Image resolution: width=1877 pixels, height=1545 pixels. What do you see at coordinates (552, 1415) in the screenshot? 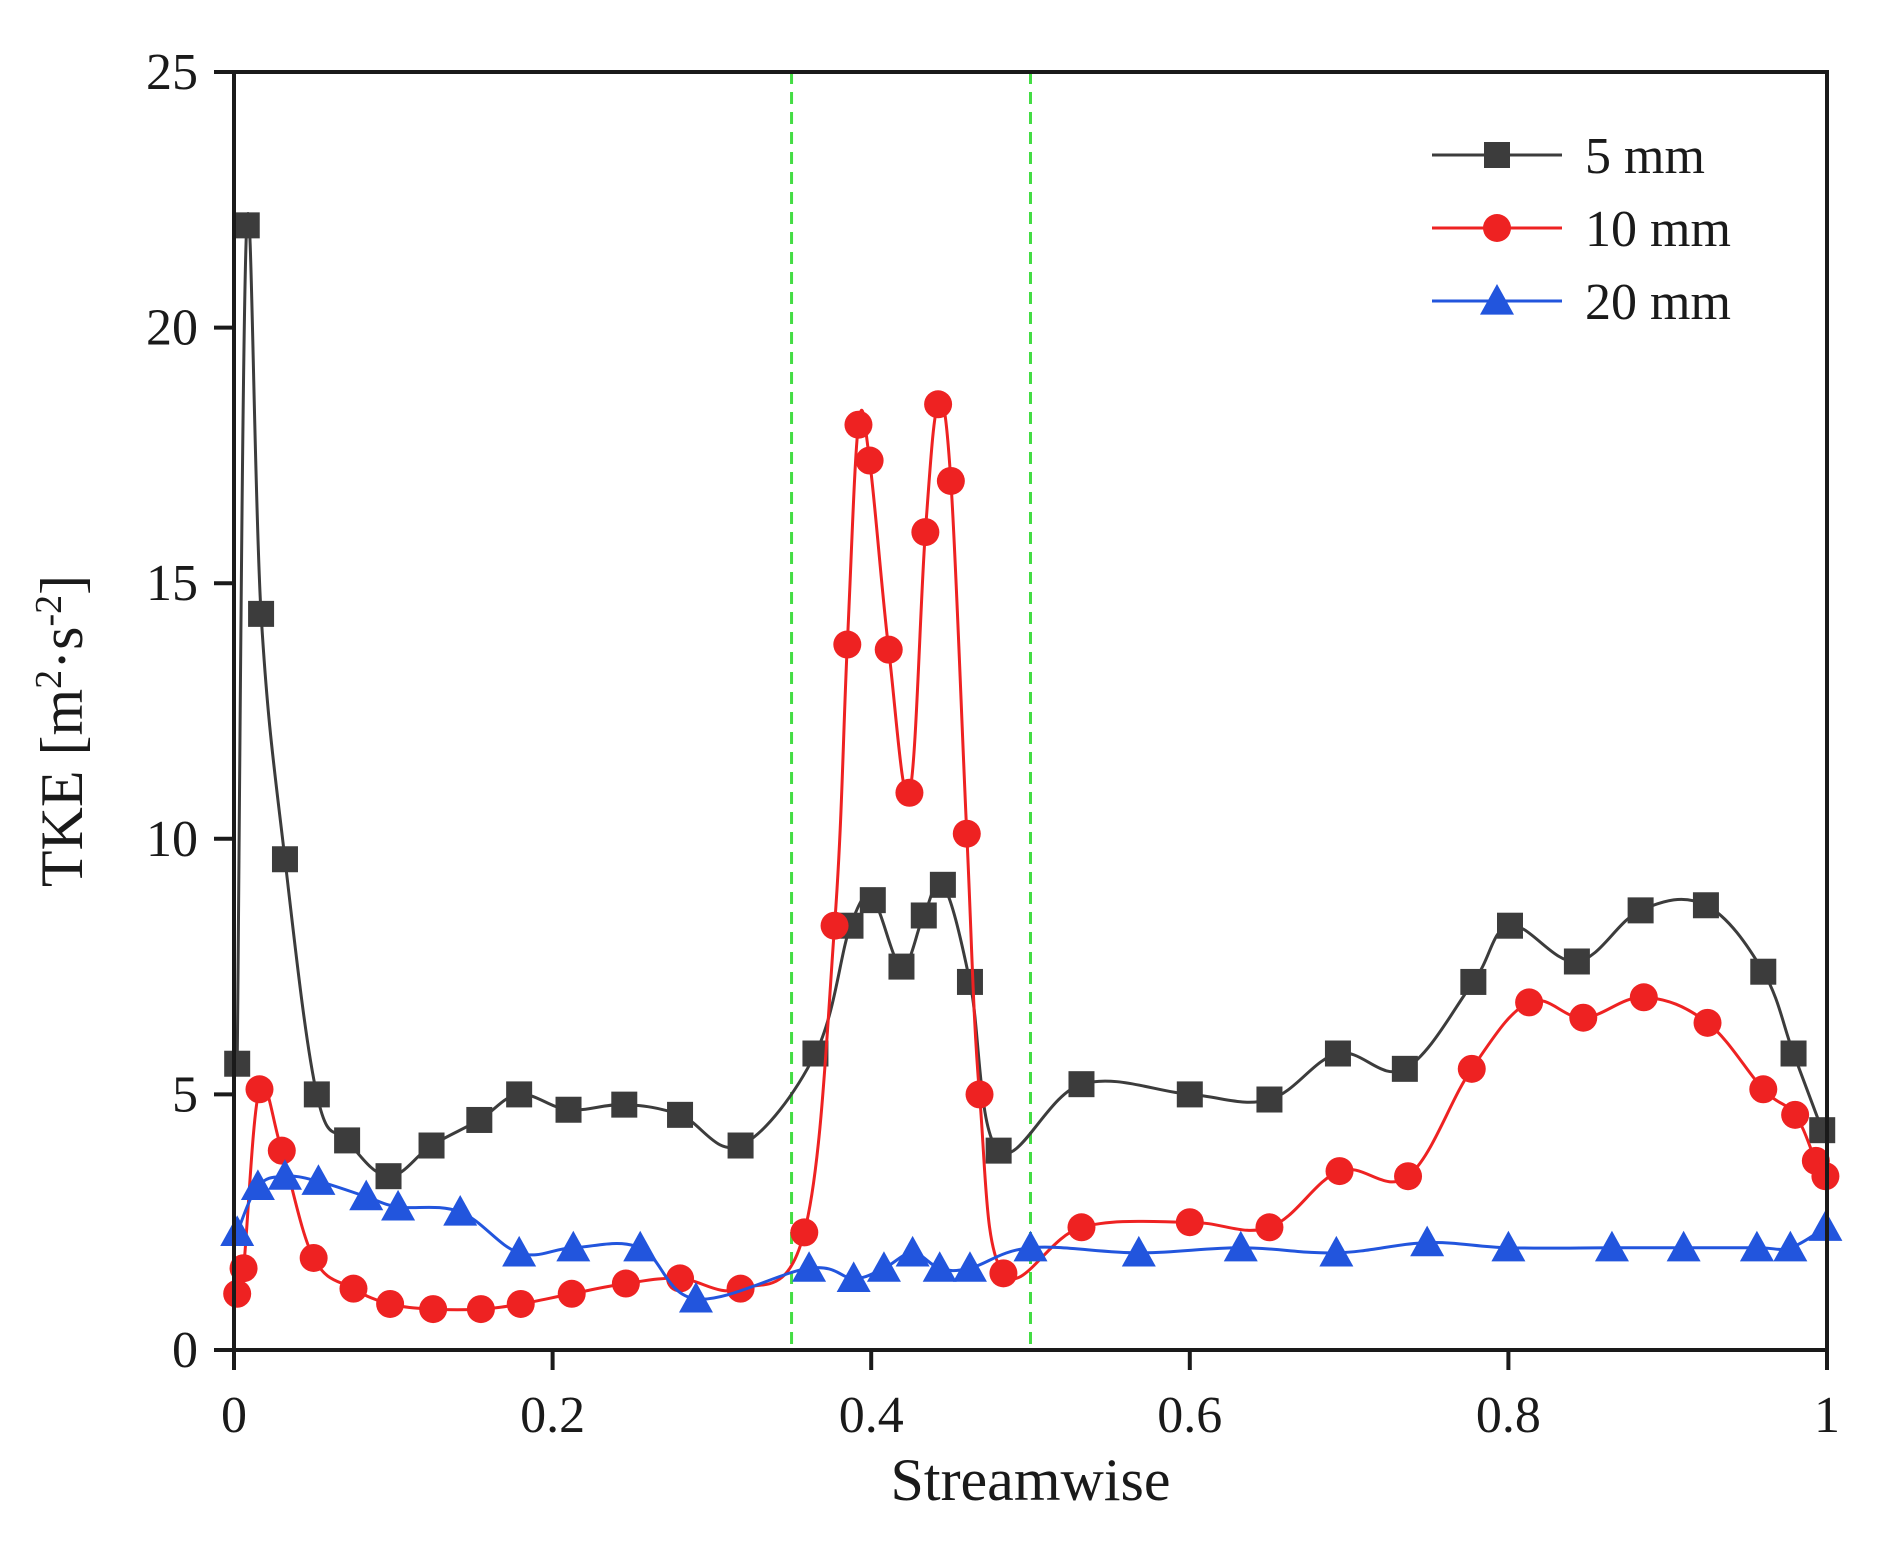
I see `x-tick-label: 0.2` at bounding box center [552, 1415].